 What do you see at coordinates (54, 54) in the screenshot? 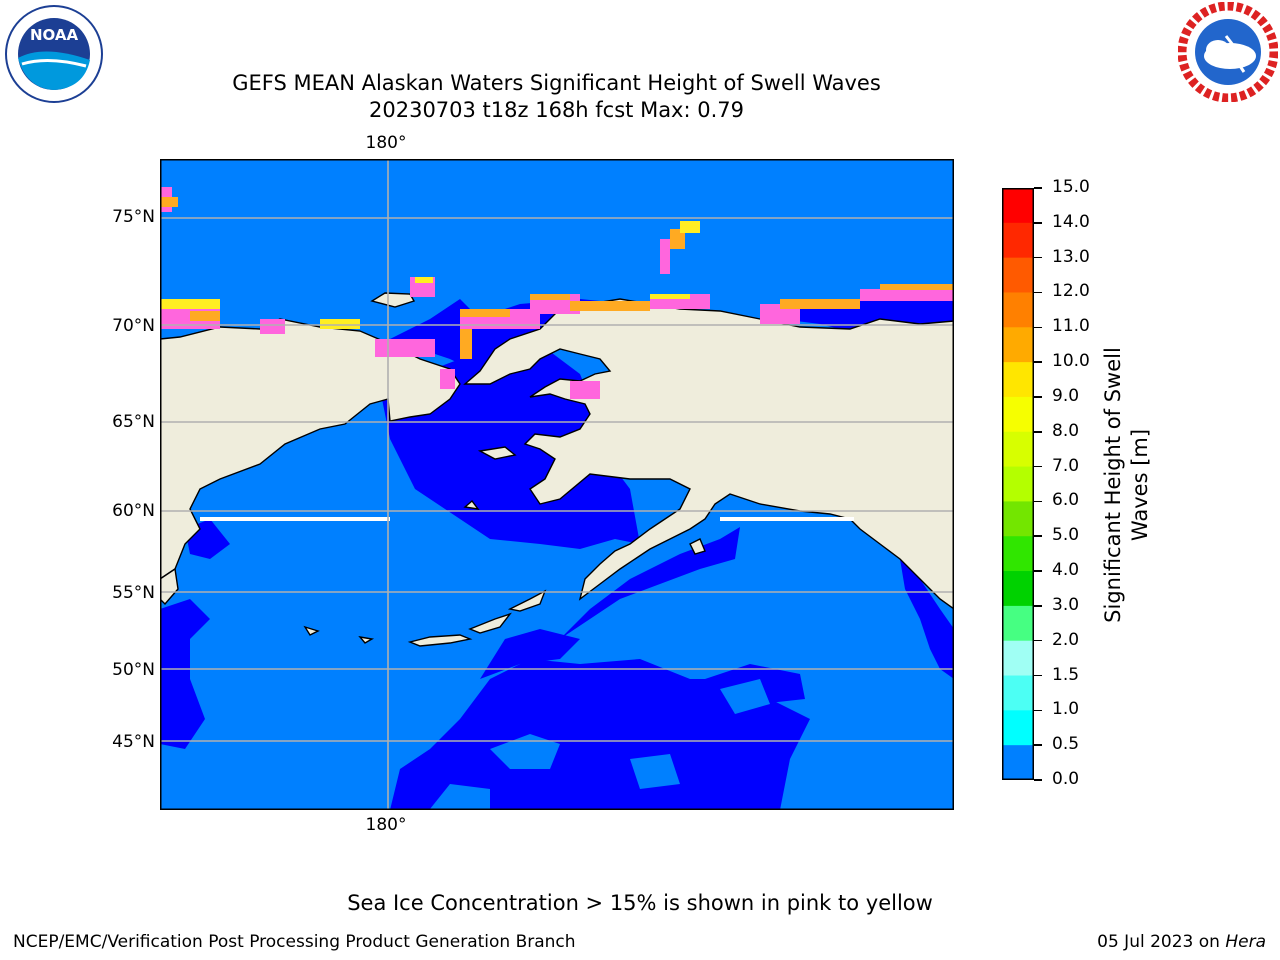
I see `noaa-logo: NOAA` at bounding box center [54, 54].